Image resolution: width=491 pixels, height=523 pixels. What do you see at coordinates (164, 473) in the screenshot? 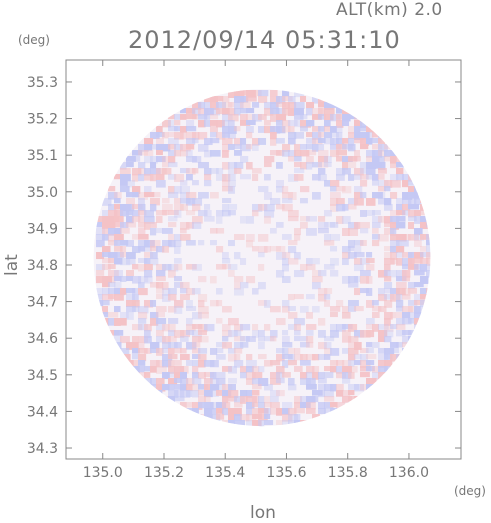
I see `x-tick-label: 135.2` at bounding box center [164, 473].